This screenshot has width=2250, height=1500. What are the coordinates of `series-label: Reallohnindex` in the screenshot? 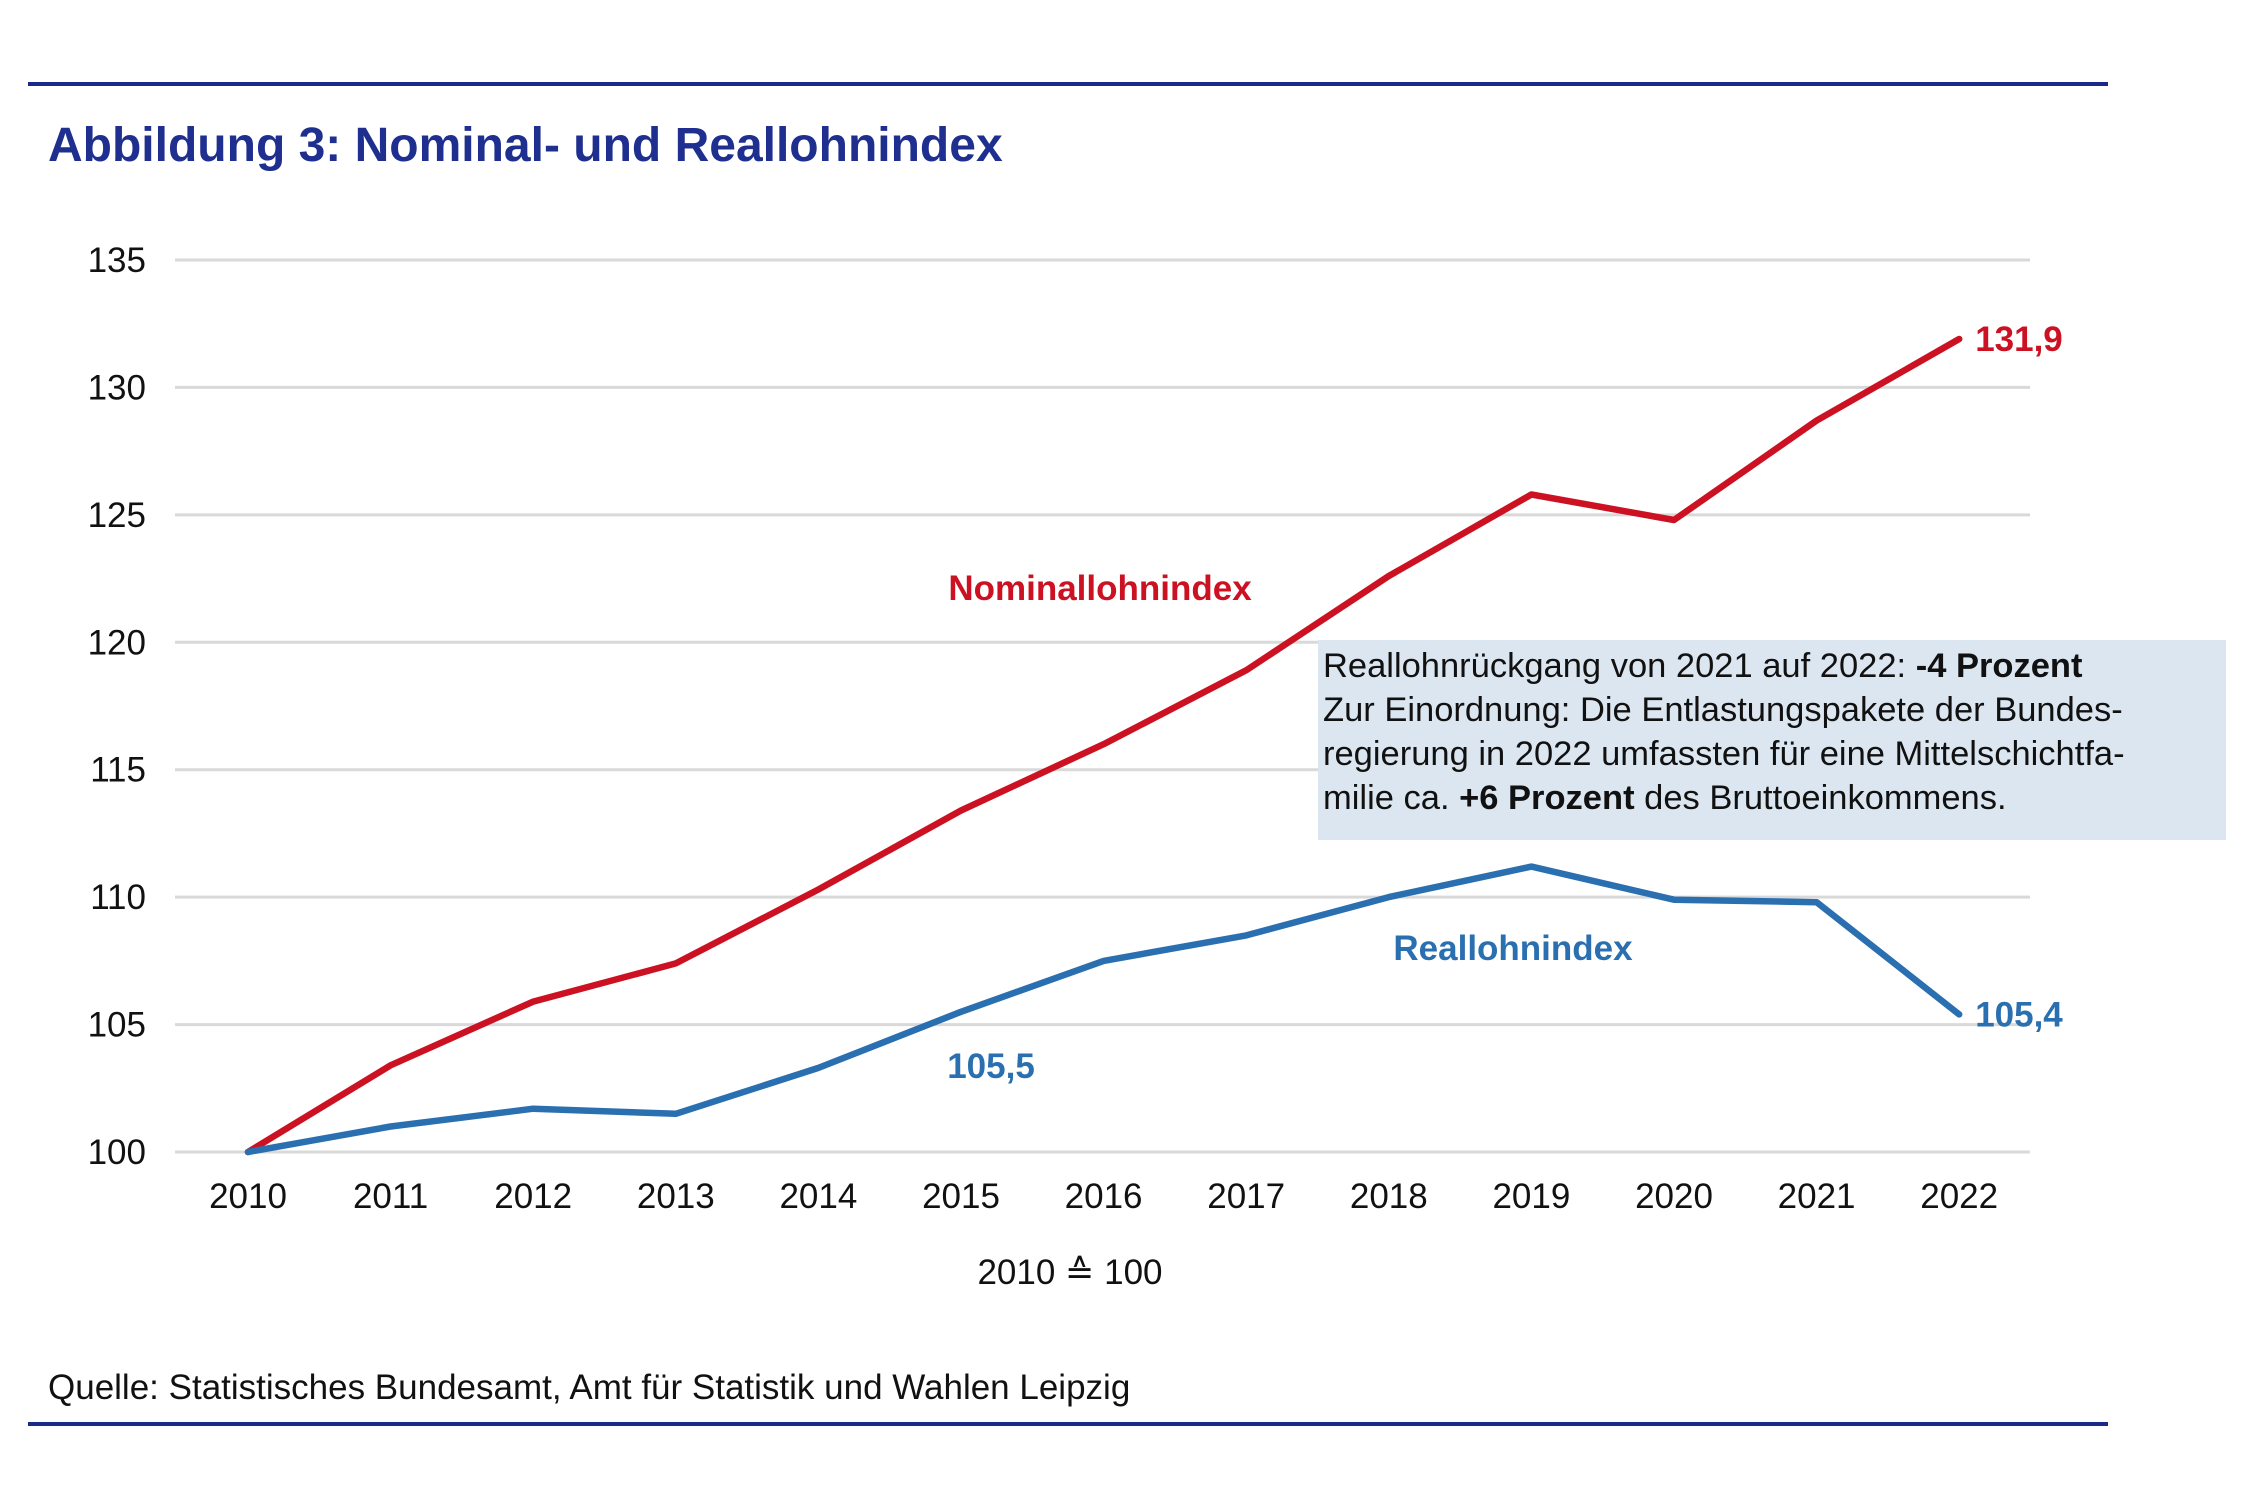 It's located at (1513, 948).